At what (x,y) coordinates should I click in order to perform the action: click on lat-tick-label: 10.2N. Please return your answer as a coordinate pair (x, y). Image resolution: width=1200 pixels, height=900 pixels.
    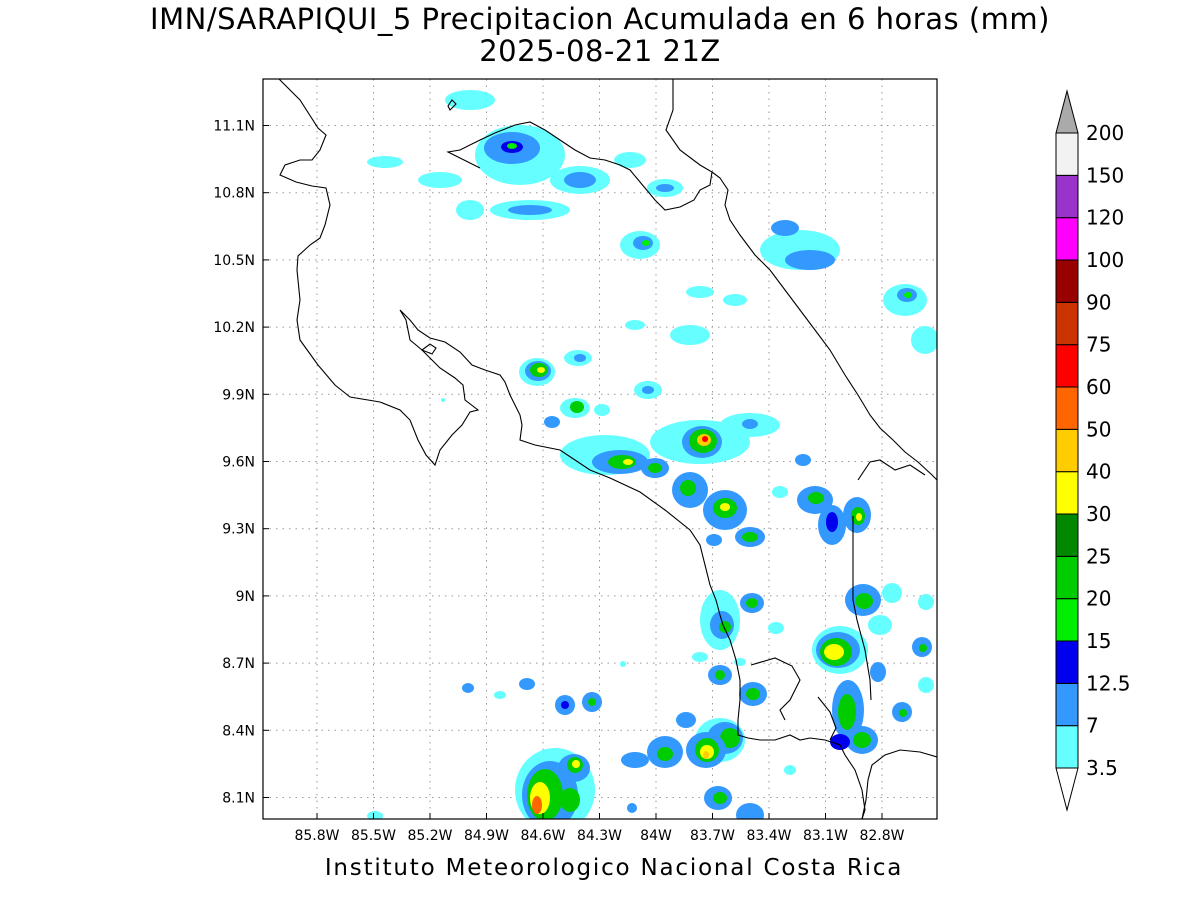
    Looking at the image, I should click on (234, 328).